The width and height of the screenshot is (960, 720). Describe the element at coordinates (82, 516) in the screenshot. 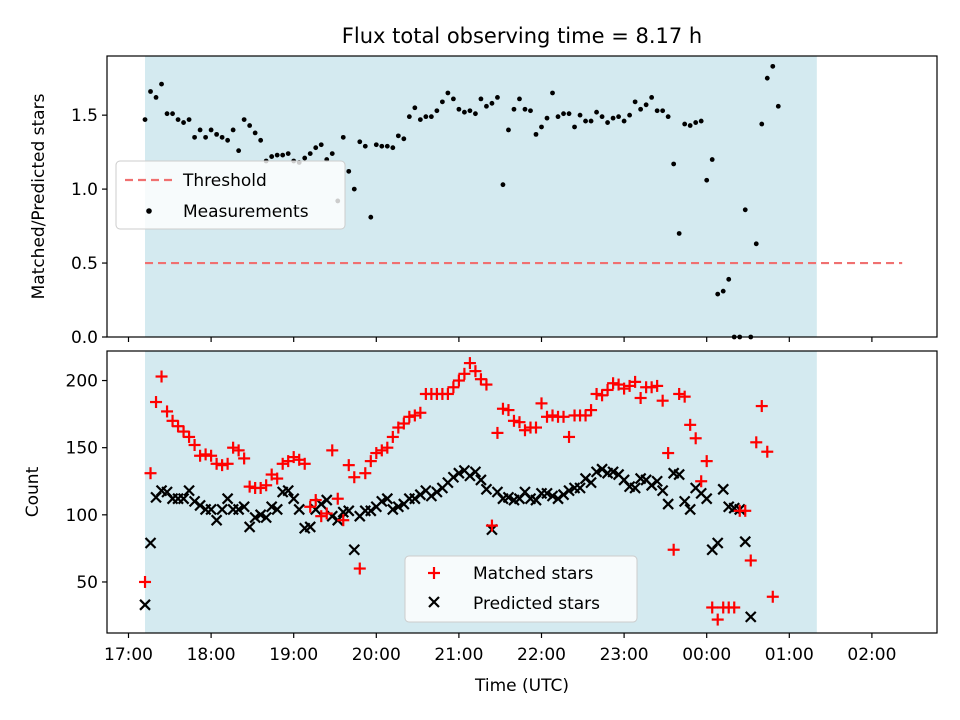

I see `bottom-y-tick-label: 100` at that location.